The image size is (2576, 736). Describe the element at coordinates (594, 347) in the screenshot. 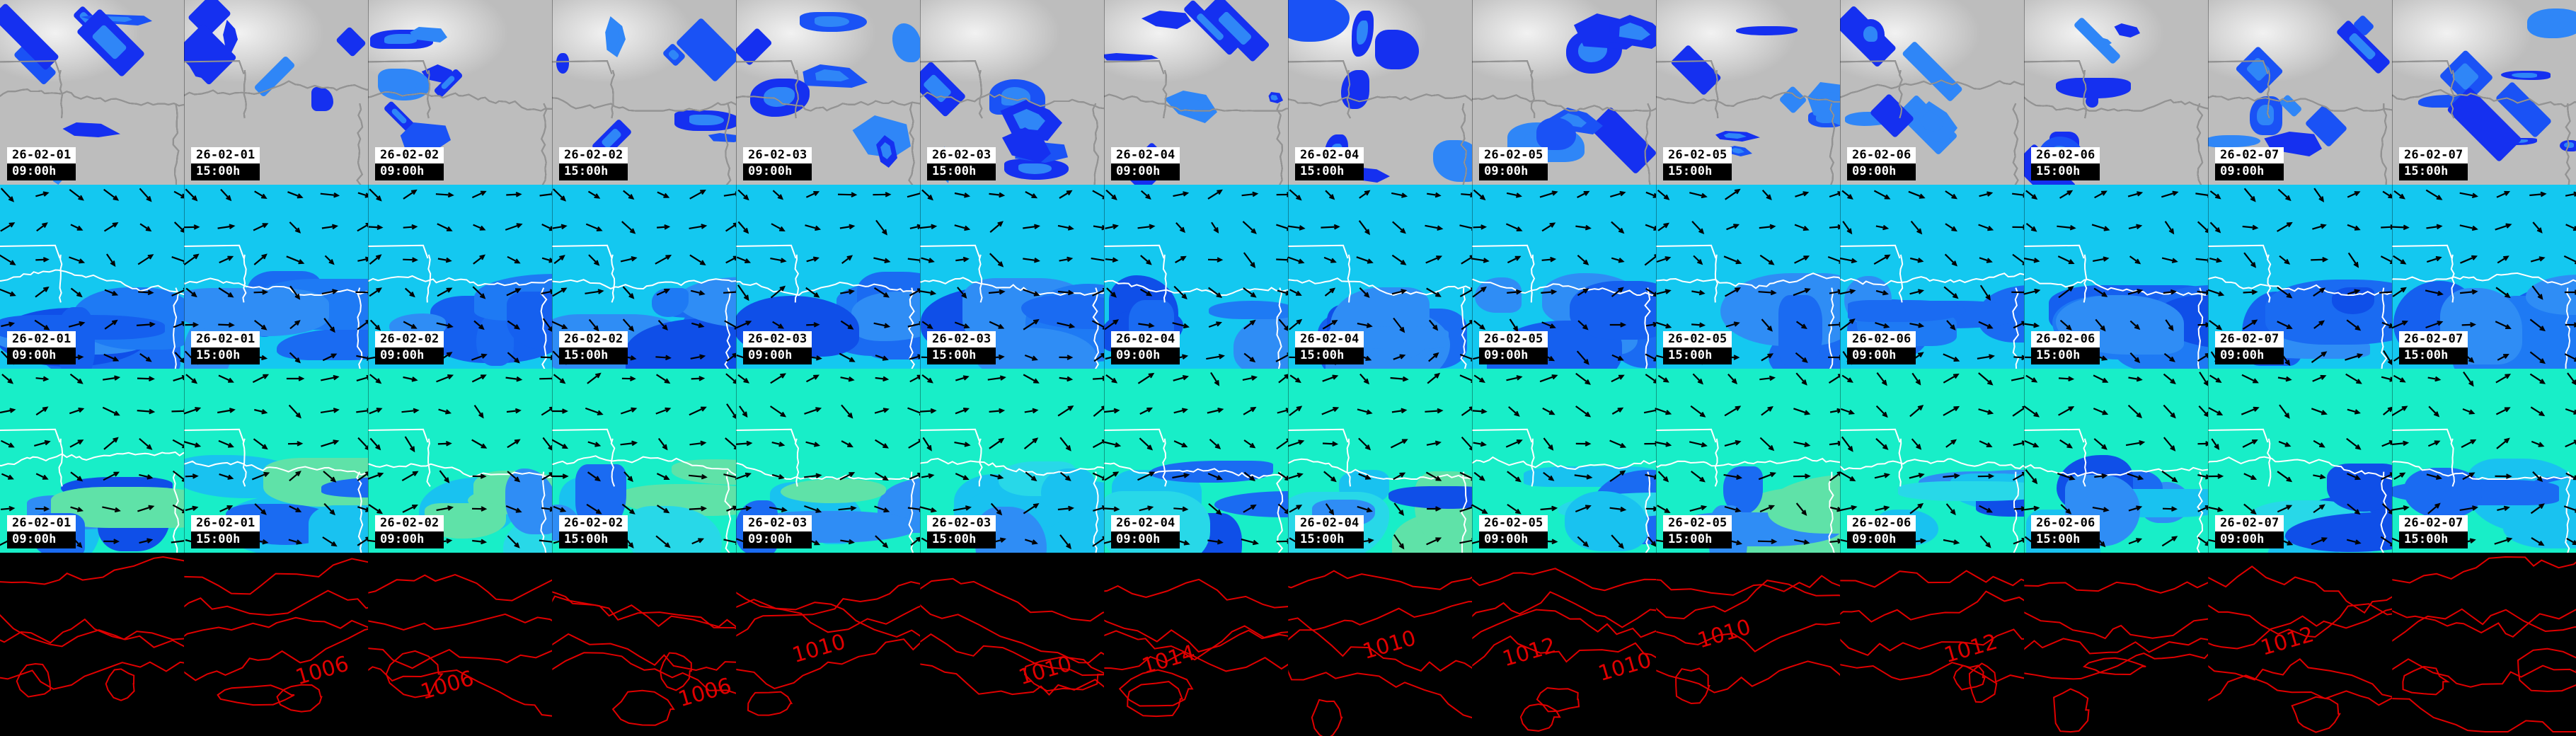

I see `panel-timestamp: 26-02-02 15:00h` at that location.